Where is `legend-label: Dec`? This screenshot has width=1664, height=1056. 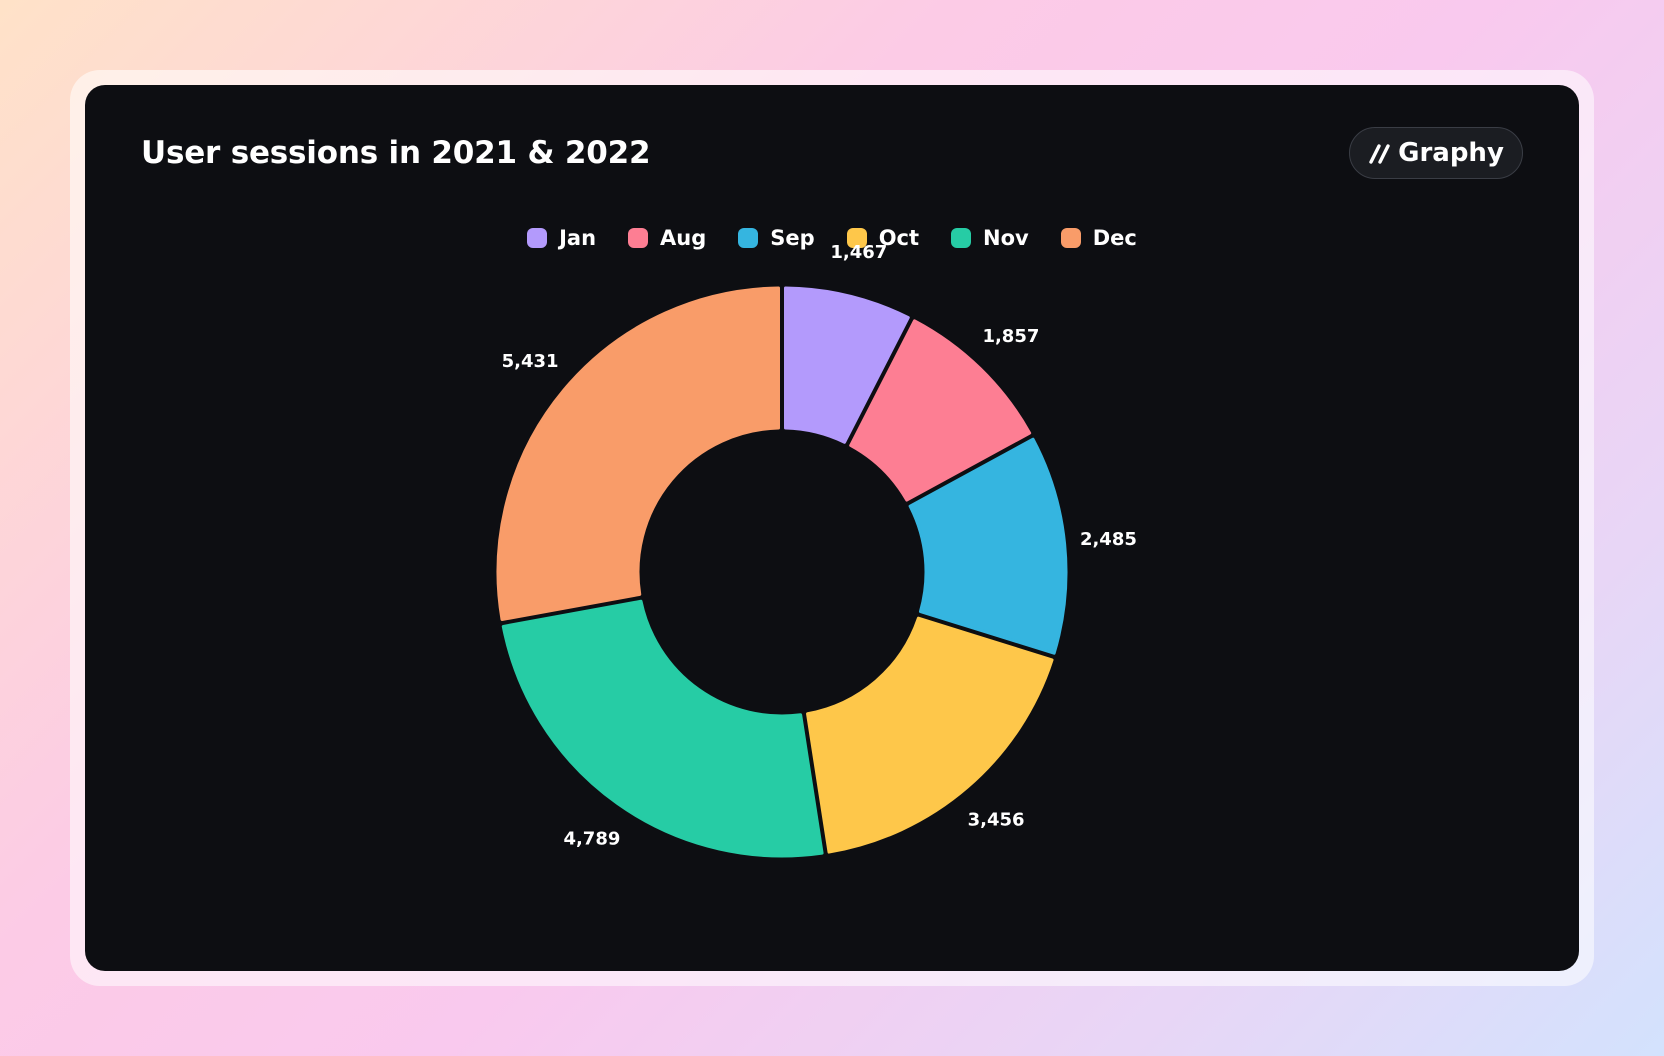 legend-label: Dec is located at coordinates (1114, 238).